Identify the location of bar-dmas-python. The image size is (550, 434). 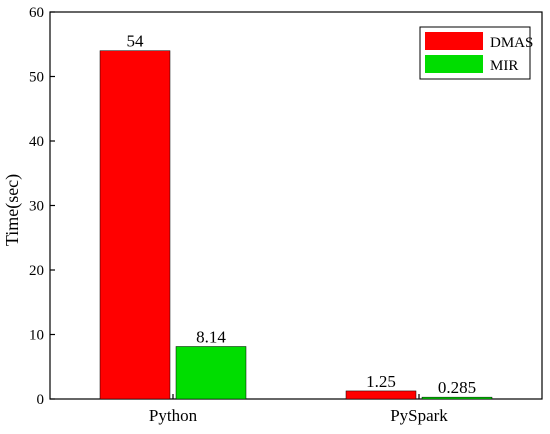
(135, 225).